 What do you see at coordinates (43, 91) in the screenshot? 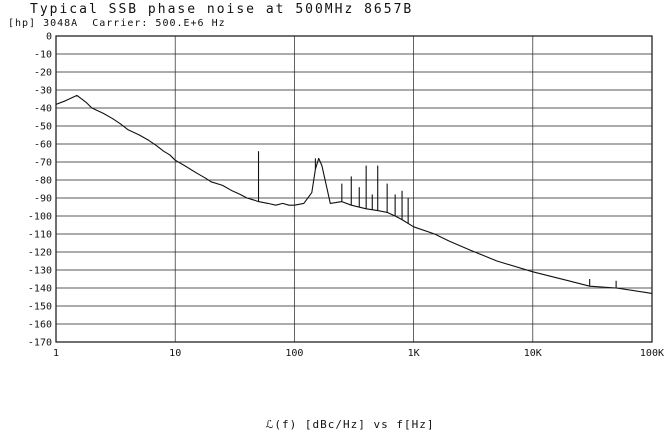
I see `y-tick-label: -30` at bounding box center [43, 91].